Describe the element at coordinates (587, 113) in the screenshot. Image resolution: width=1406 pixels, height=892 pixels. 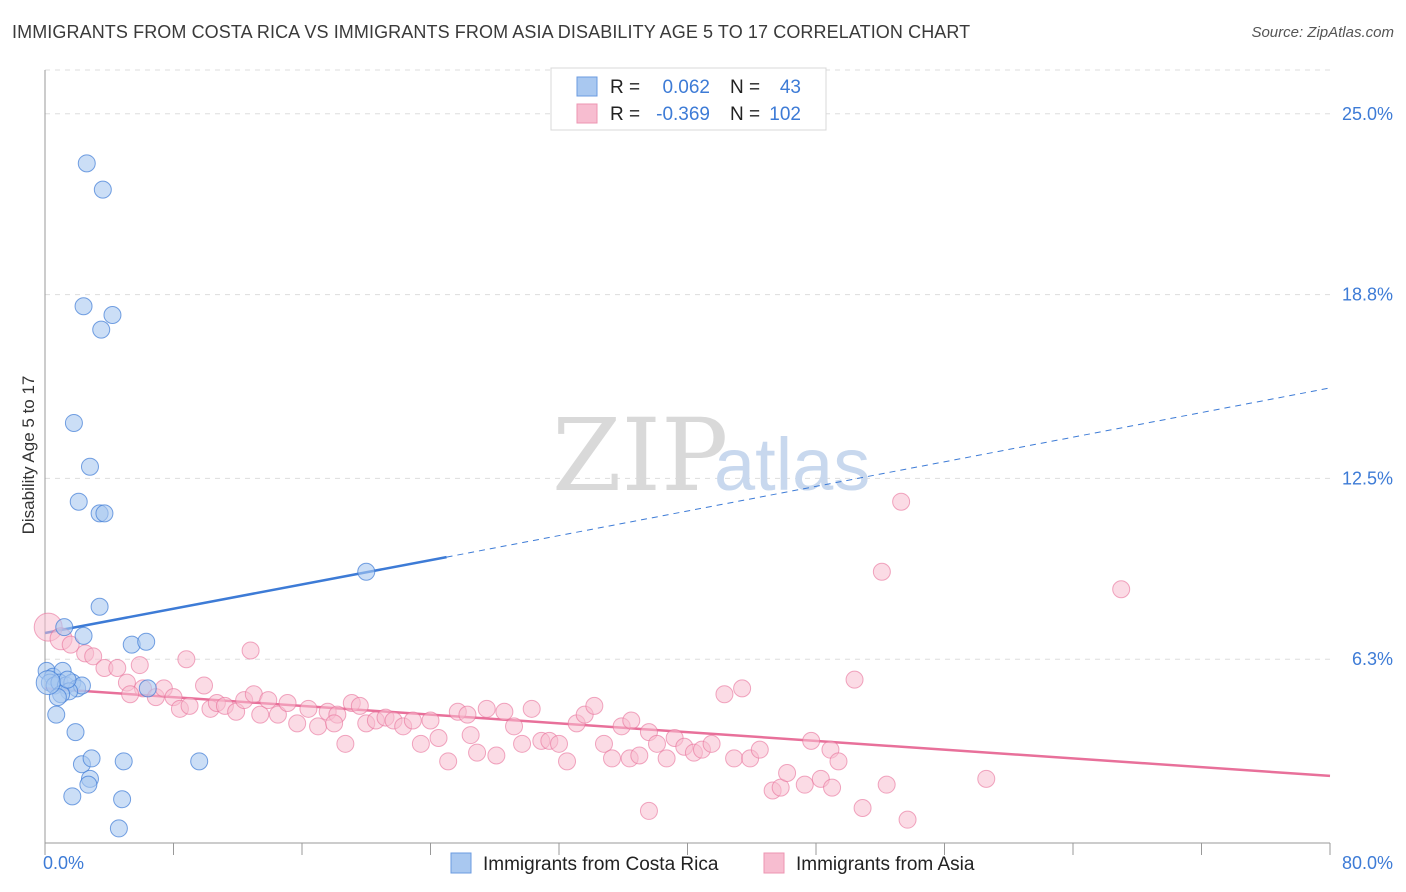
I see `stats-legend-swatch-pink` at that location.